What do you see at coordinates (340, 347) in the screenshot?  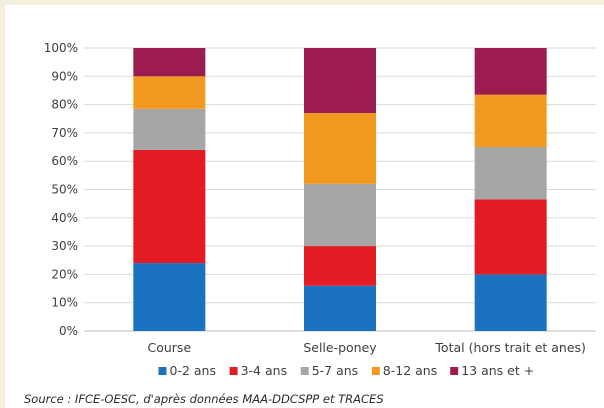 I see `x-category-label: Selle-poney` at bounding box center [340, 347].